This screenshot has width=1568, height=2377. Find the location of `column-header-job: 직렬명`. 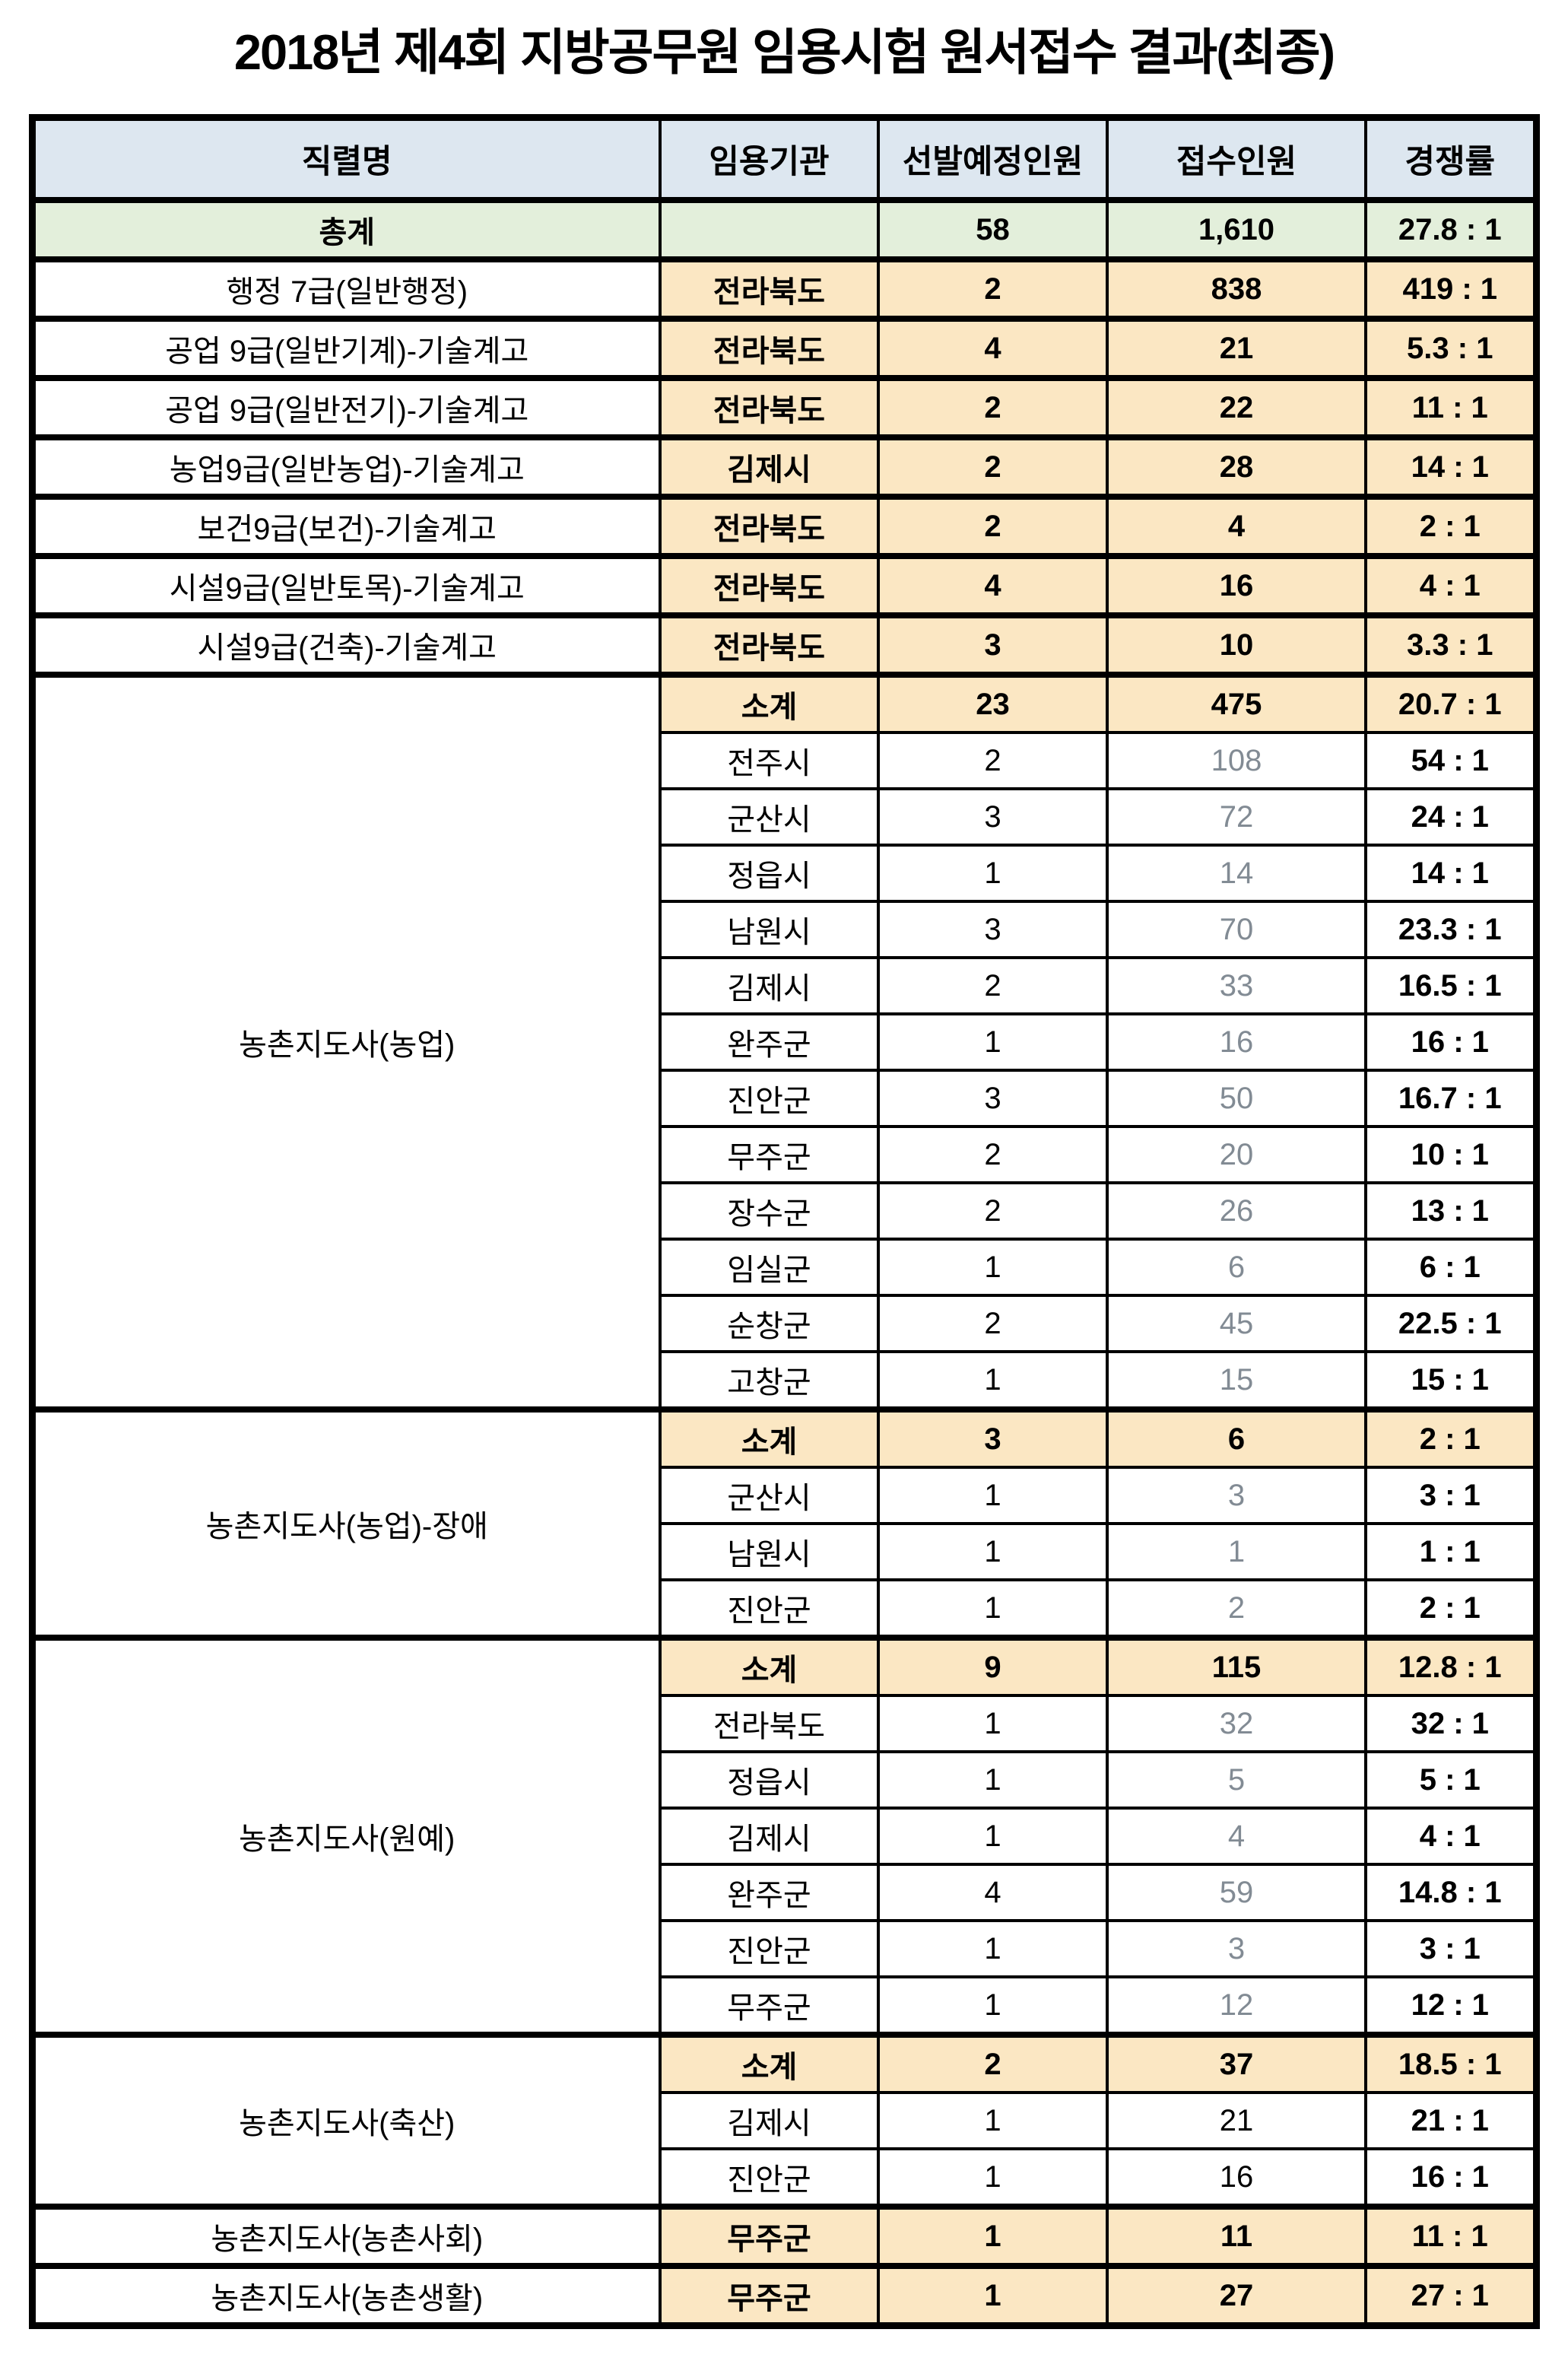

column-header-job: 직렬명 is located at coordinates (346, 159).